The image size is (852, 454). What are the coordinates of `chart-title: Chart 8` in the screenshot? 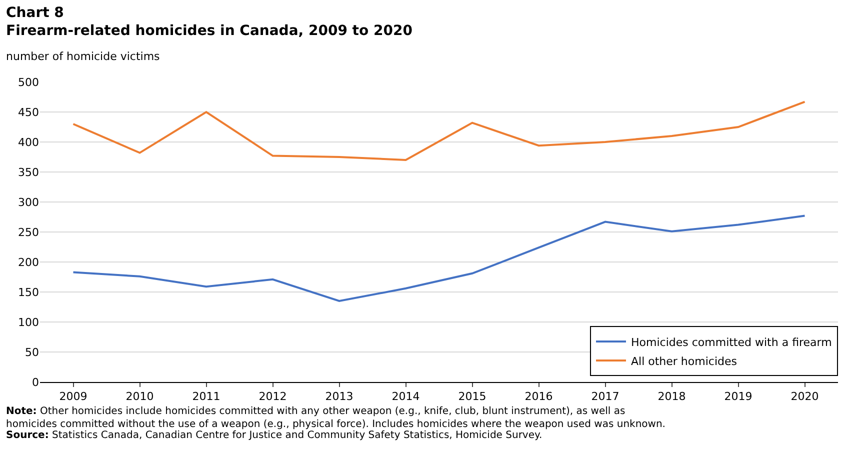 It's located at (35, 13).